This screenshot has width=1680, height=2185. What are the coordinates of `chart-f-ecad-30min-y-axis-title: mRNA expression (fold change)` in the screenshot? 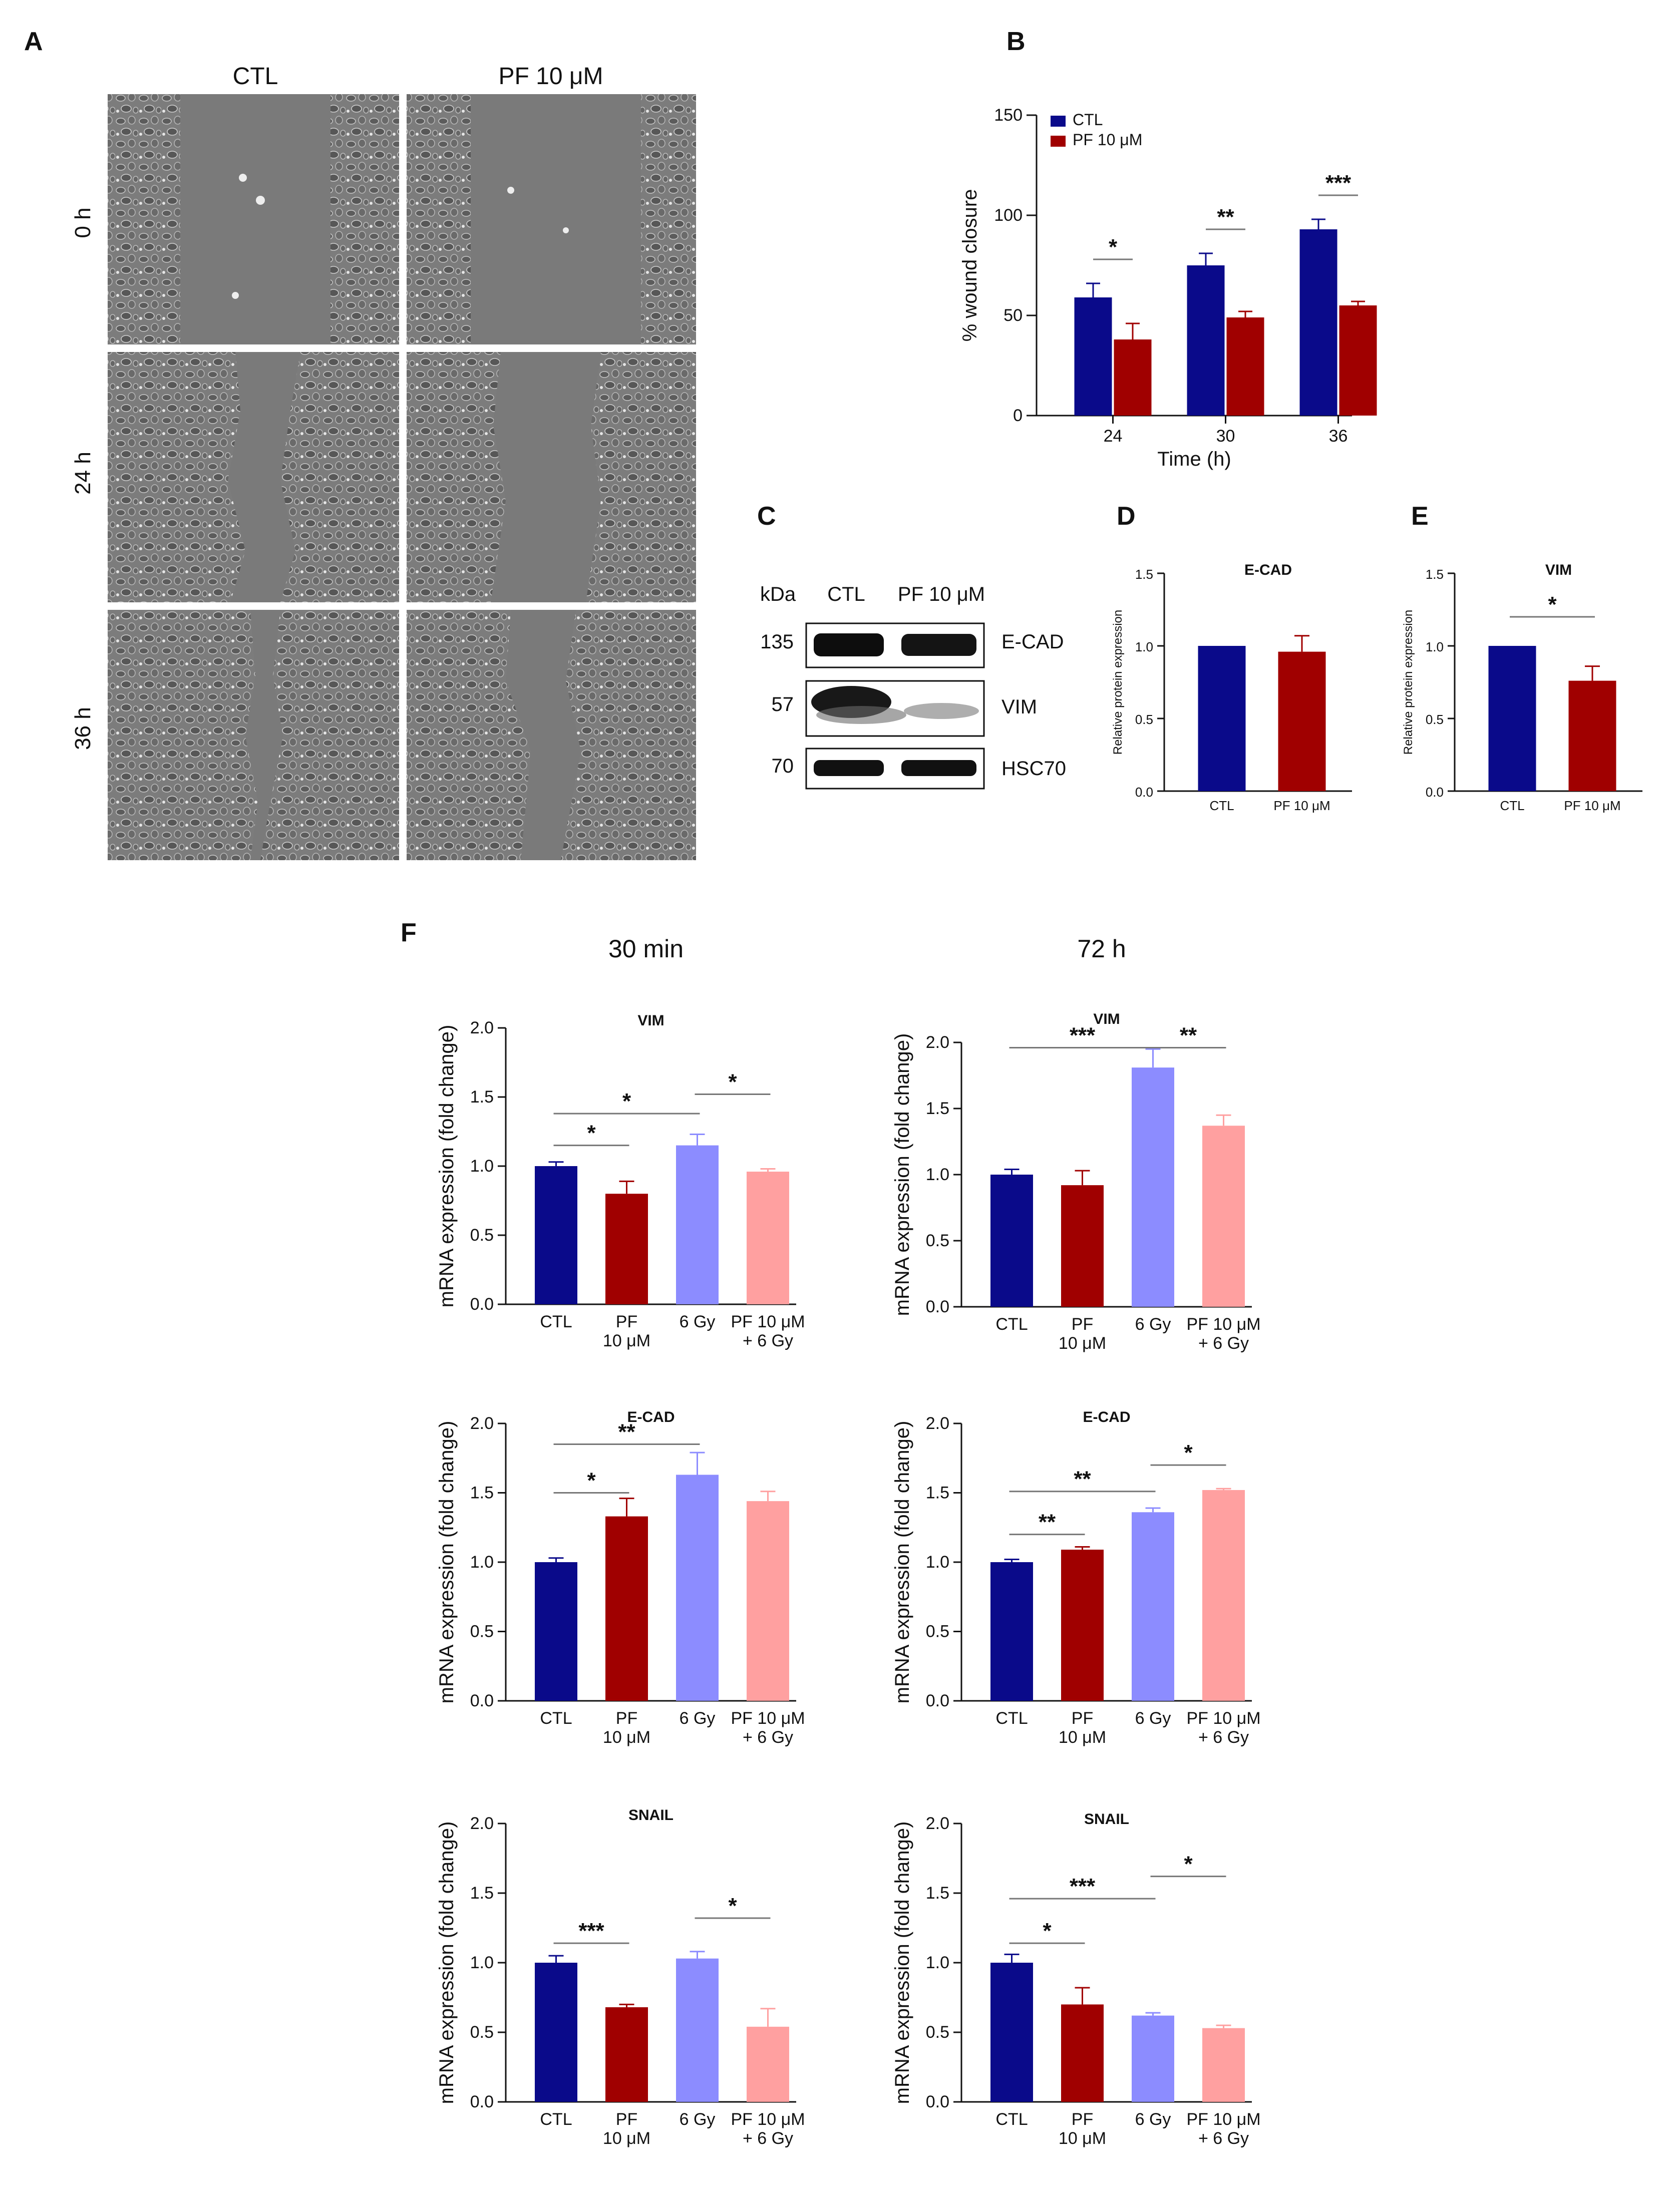 It's located at (447, 1563).